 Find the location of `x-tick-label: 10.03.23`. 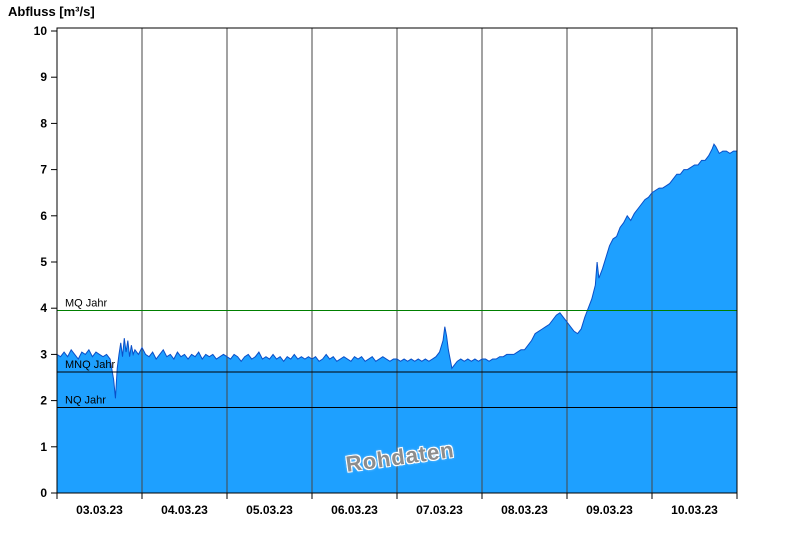

x-tick-label: 10.03.23 is located at coordinates (694, 510).